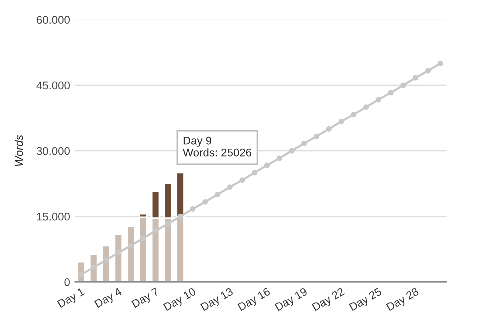  I want to click on x-tick-label: Day 19, so click(292, 301).